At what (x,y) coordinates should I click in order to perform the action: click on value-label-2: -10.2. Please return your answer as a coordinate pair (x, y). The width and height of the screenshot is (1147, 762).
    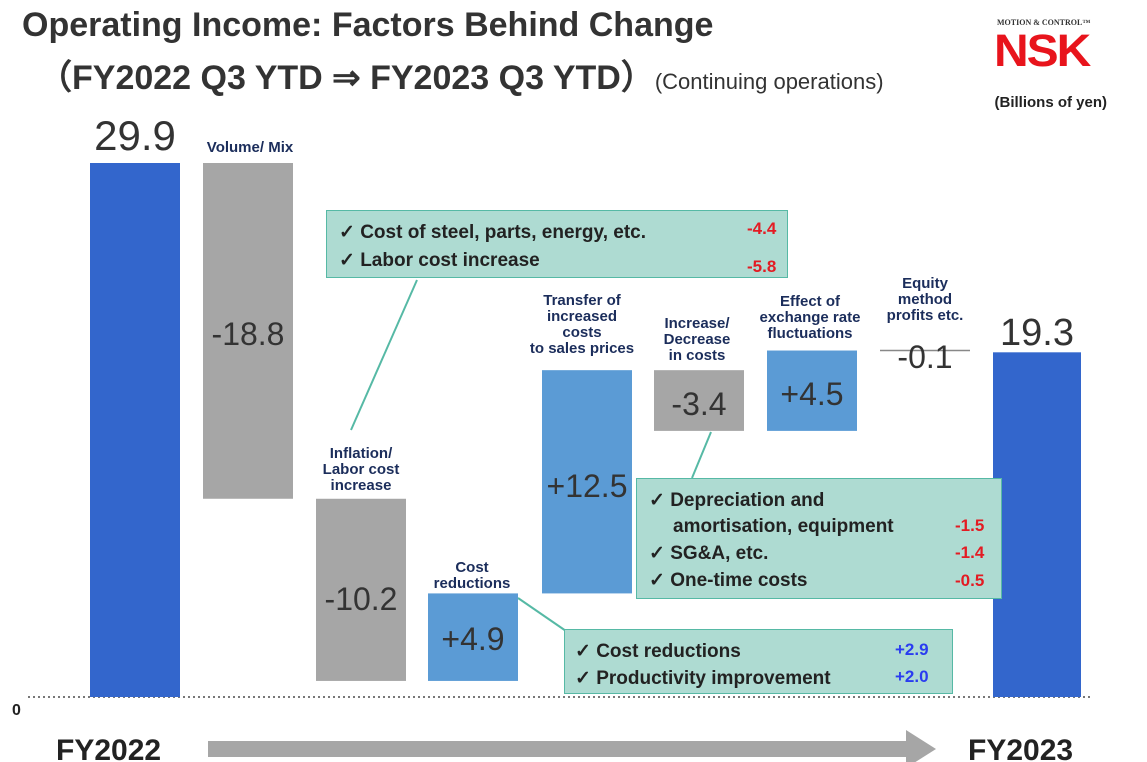
    Looking at the image, I should click on (361, 599).